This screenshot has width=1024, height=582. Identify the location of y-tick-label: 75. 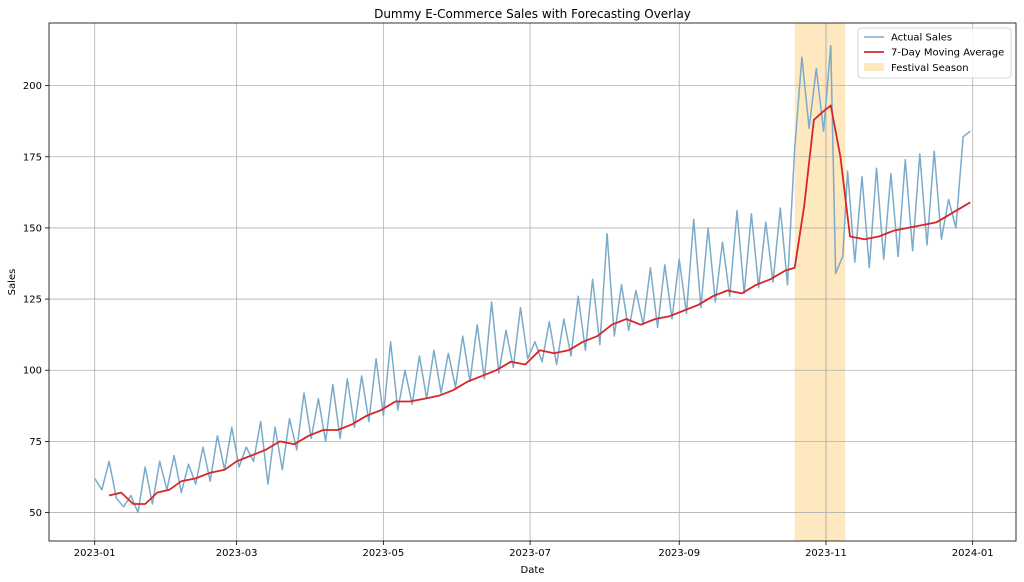
(35, 442).